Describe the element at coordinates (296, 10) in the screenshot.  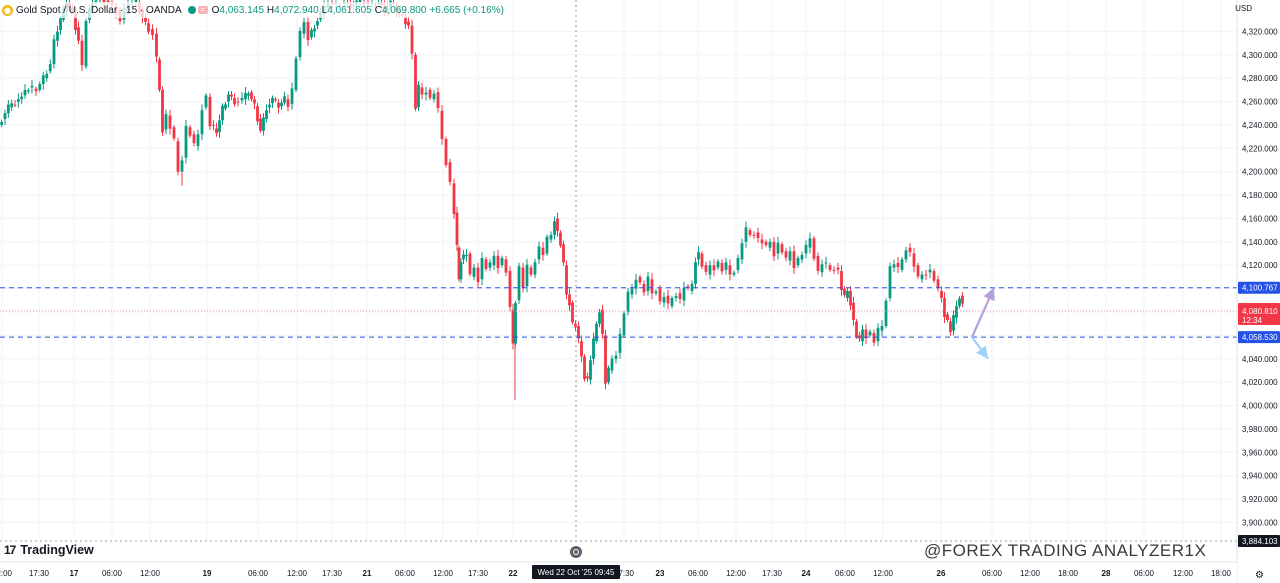
I see `high-value: 4,072.940` at that location.